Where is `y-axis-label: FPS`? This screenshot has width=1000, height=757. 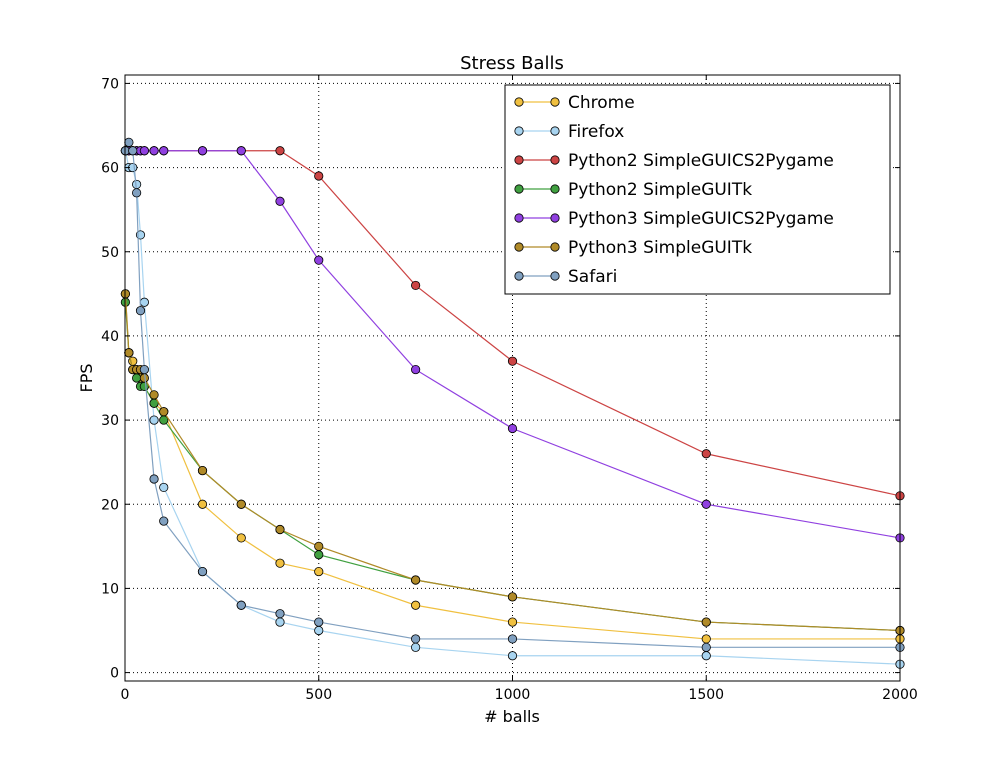
y-axis-label: FPS is located at coordinates (86, 377).